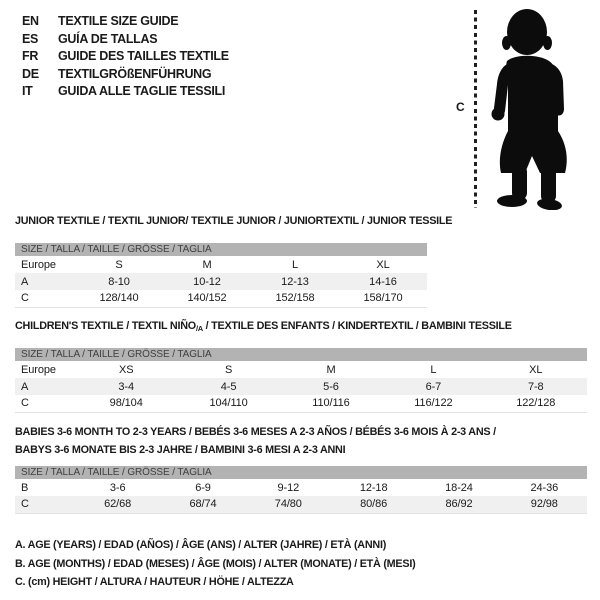  What do you see at coordinates (126, 369) in the screenshot?
I see `table-cell: XS` at bounding box center [126, 369].